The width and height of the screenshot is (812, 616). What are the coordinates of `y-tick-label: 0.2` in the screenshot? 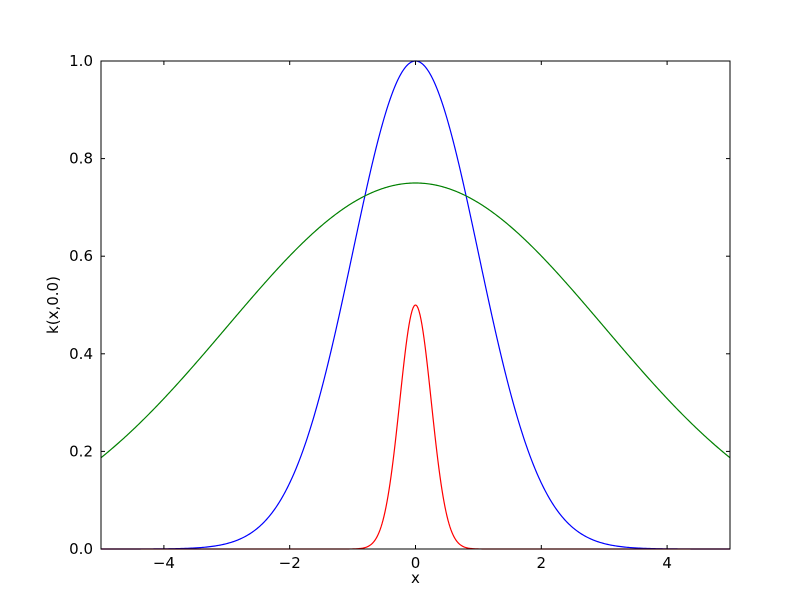 It's located at (81, 451).